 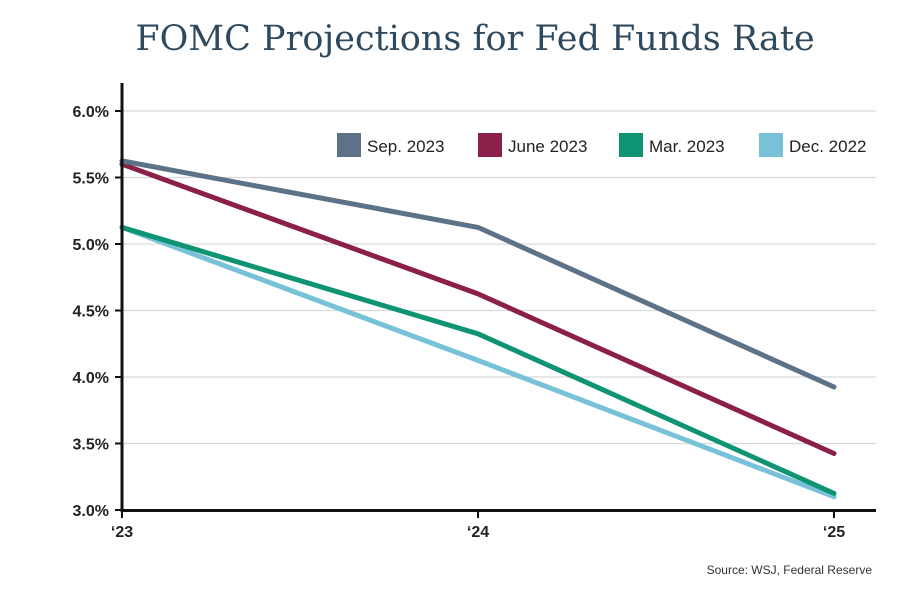 I want to click on y-axis-tick-labels: 3.0% 3.5% 4.0% 4.5% 5.0% 5.5% 6.0%, so click(x=97, y=312).